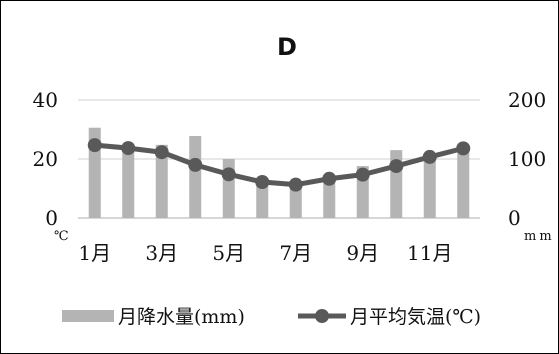 This screenshot has width=559, height=354. What do you see at coordinates (539, 236) in the screenshot?
I see `right-axis-unit: mm` at bounding box center [539, 236].